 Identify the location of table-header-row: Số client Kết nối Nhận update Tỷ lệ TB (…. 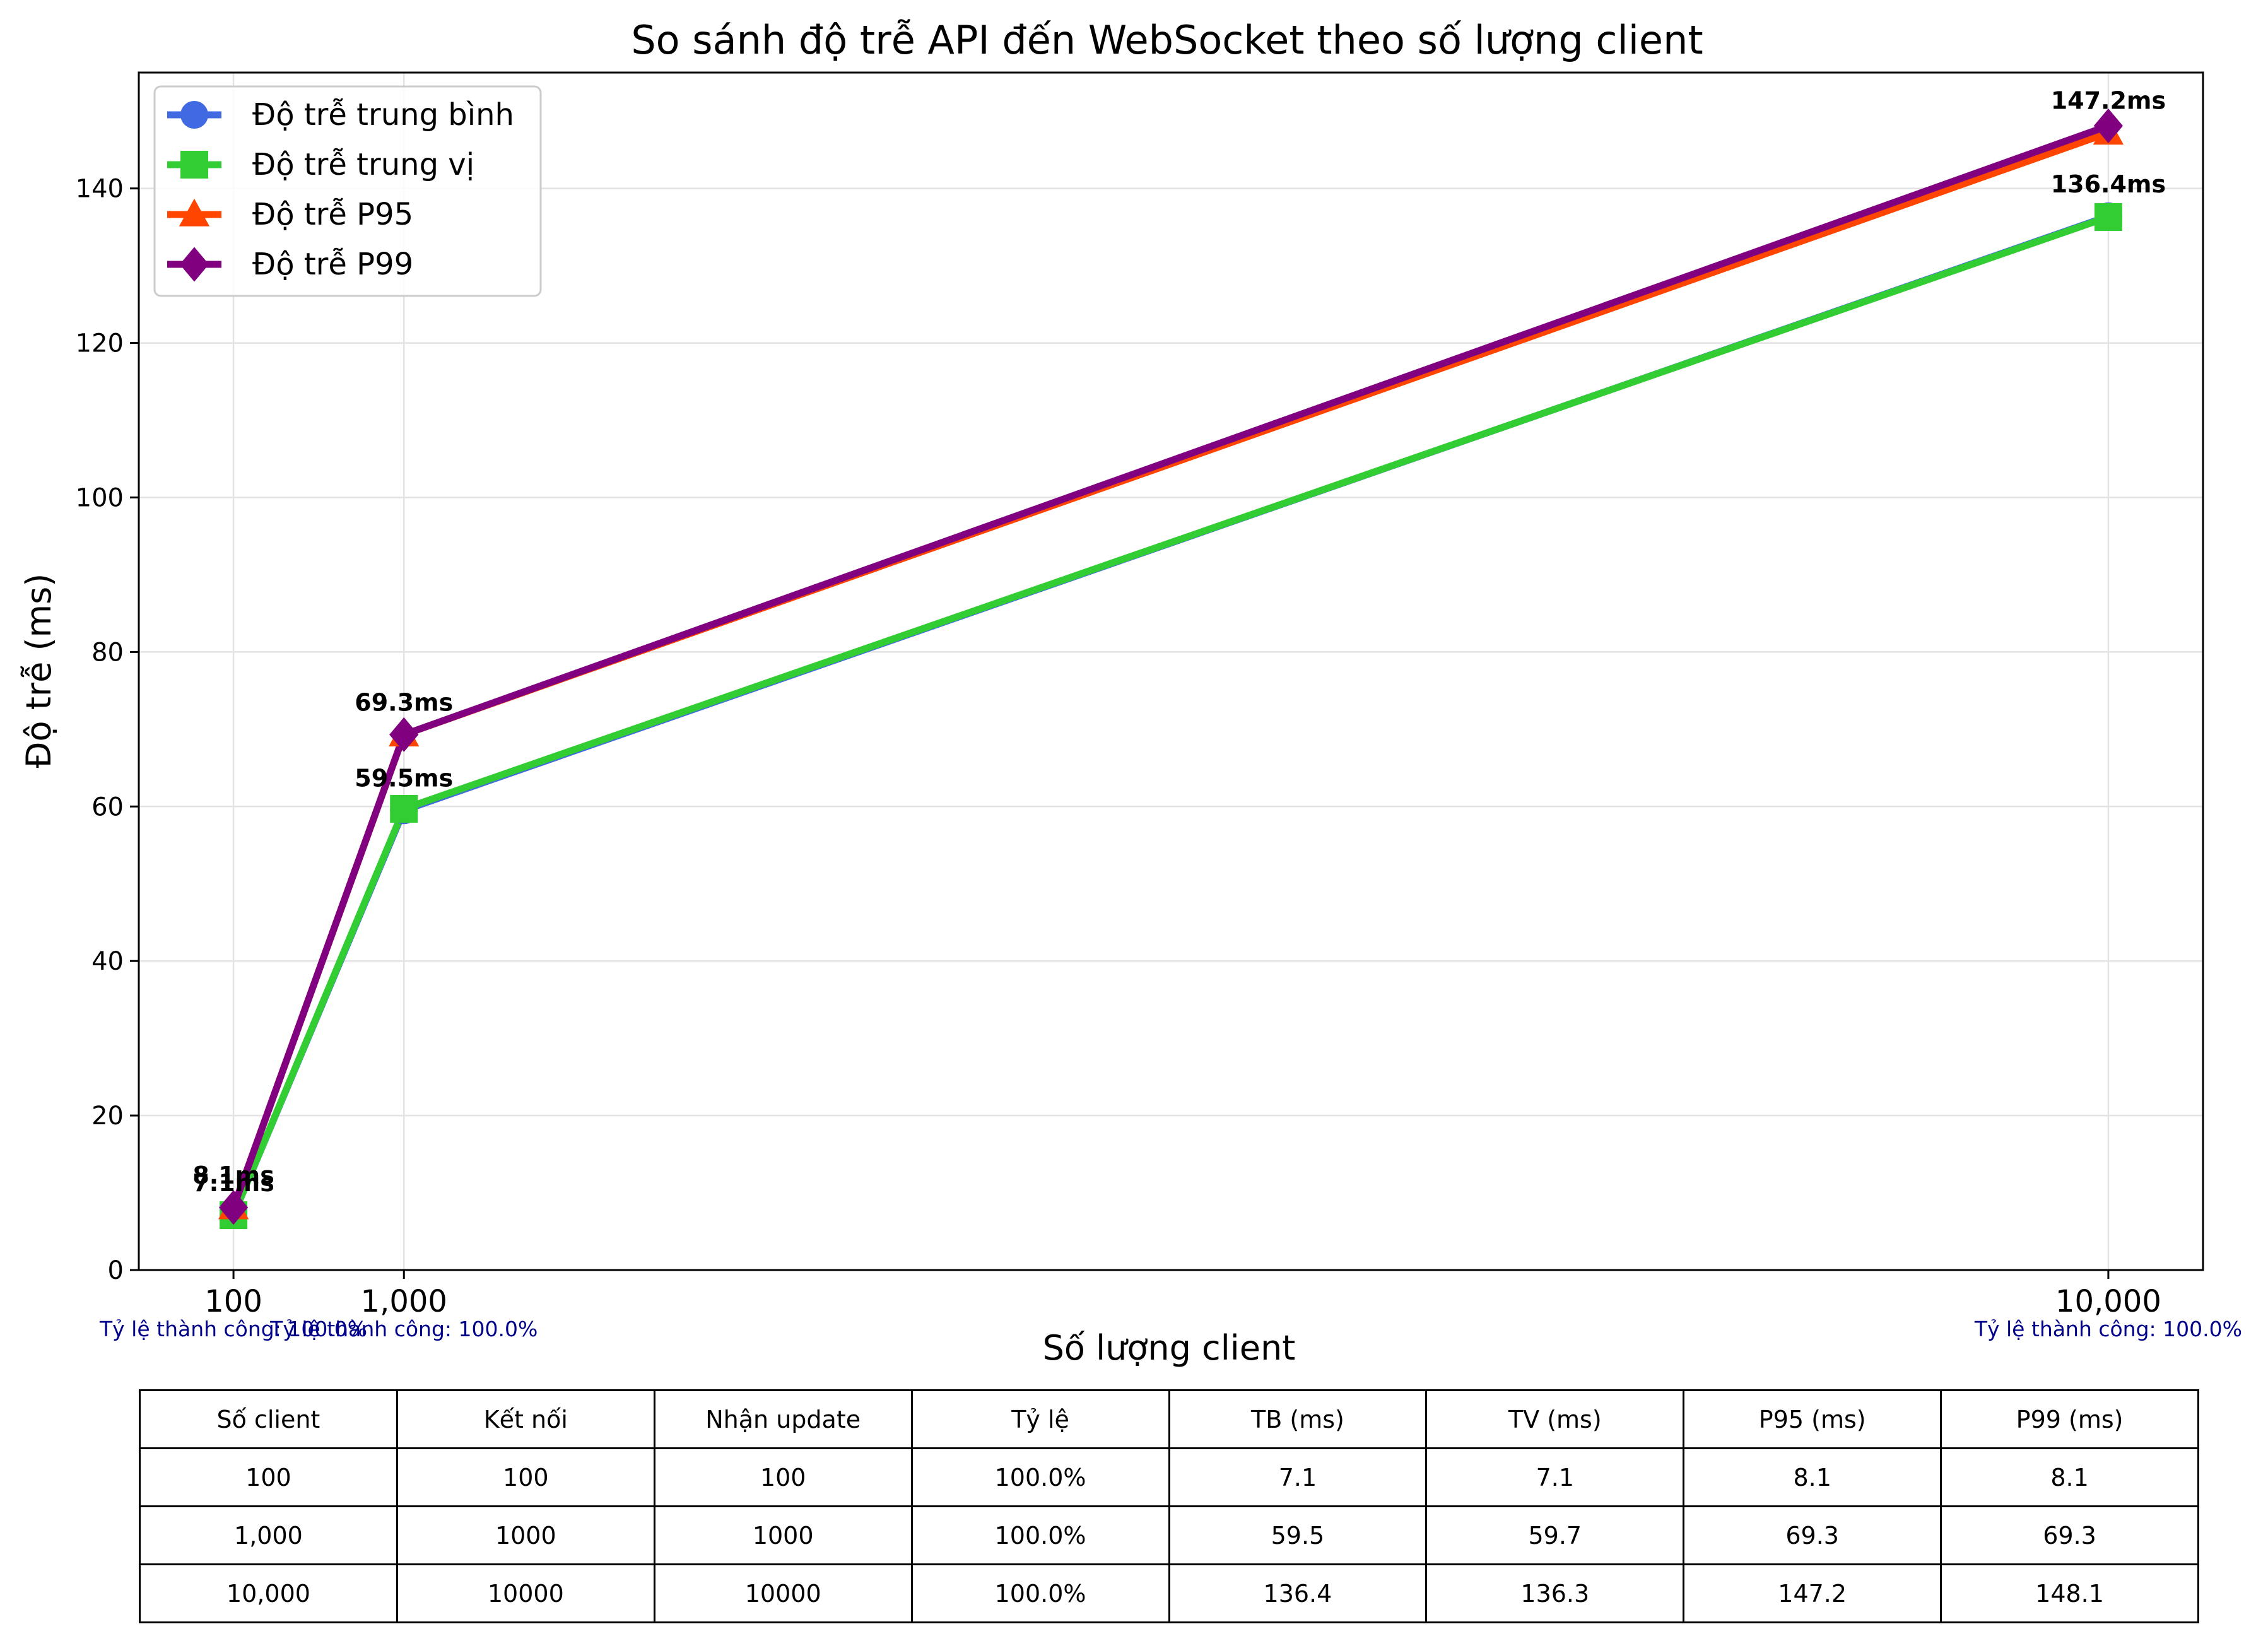
(1169, 1419).